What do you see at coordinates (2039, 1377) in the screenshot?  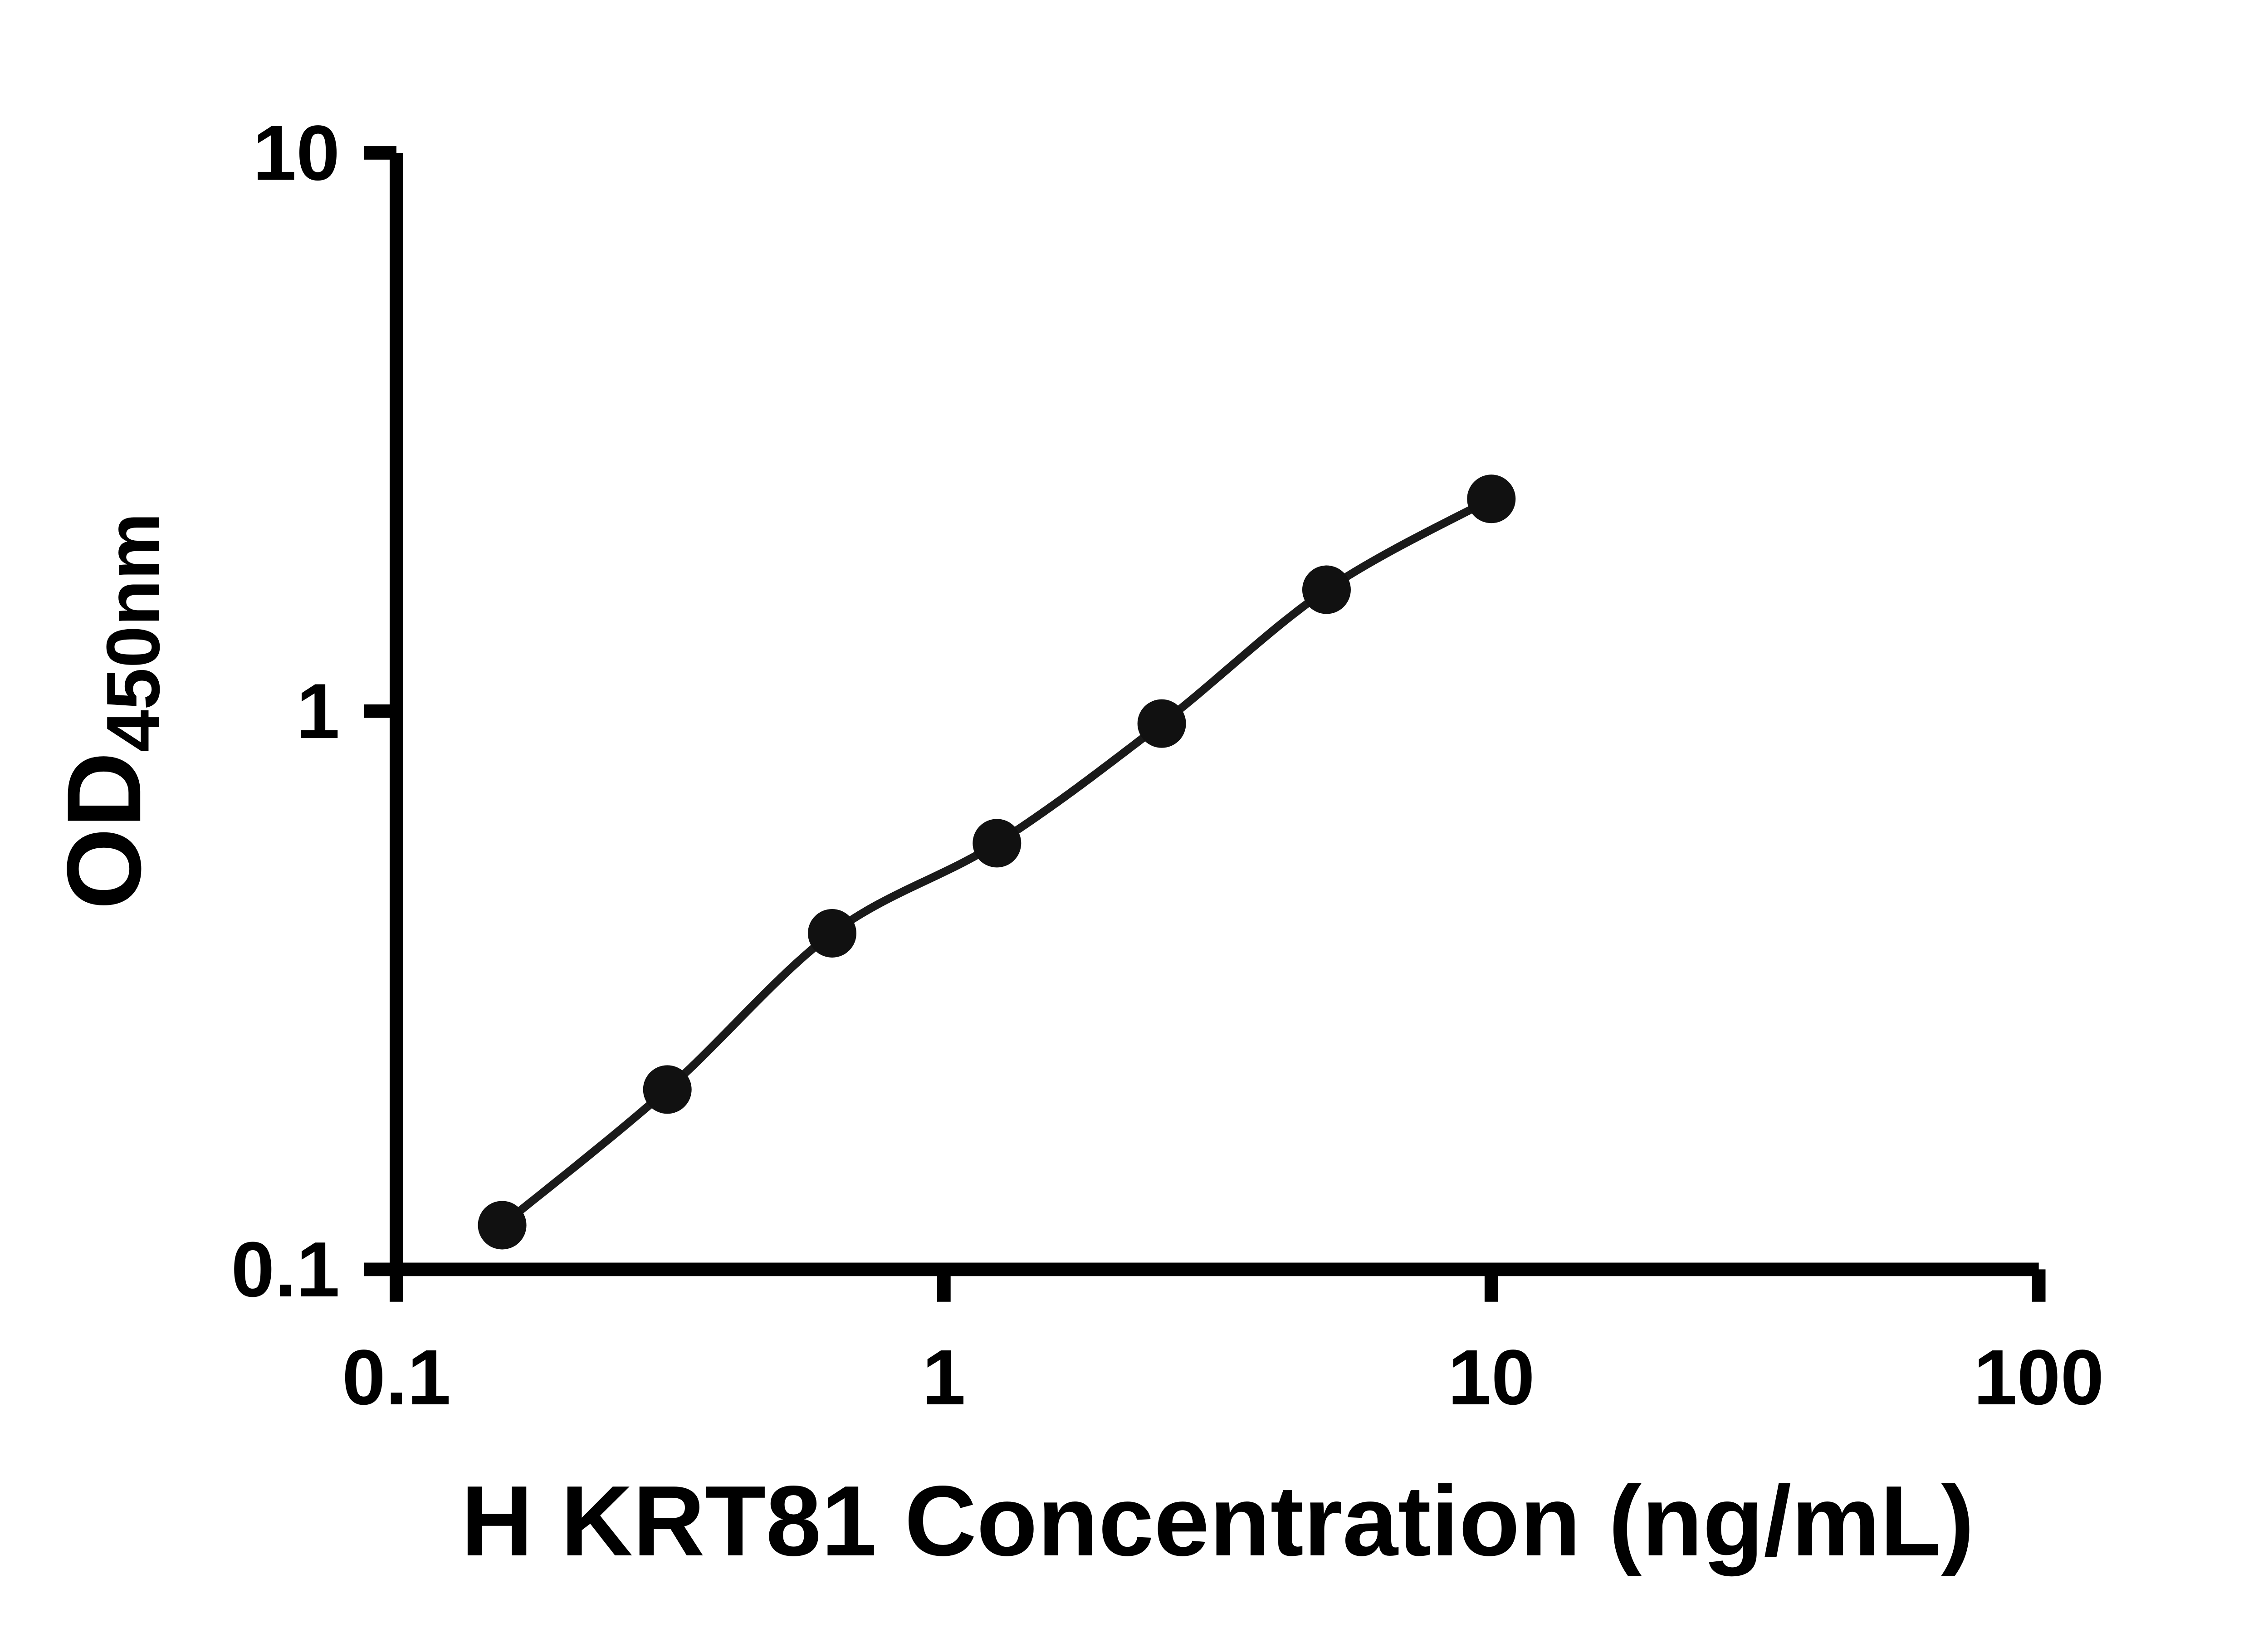 I see `x-tick-label: 100` at bounding box center [2039, 1377].